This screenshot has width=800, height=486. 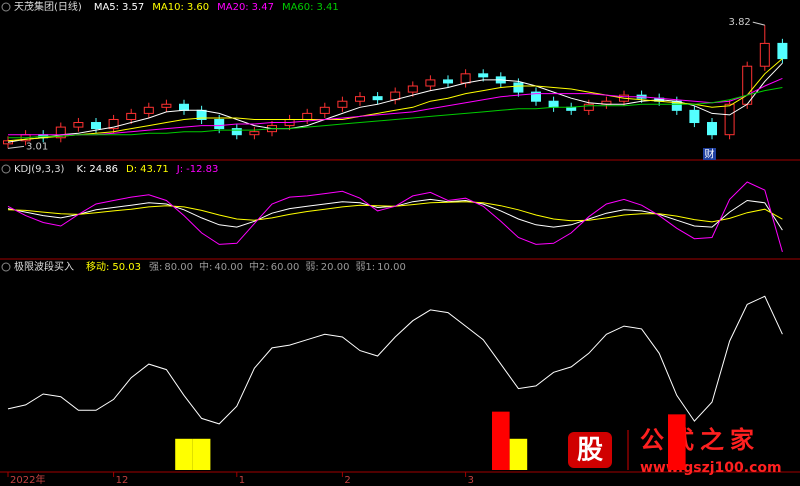 I want to click on legend-text: 80.00, so click(x=178, y=267).